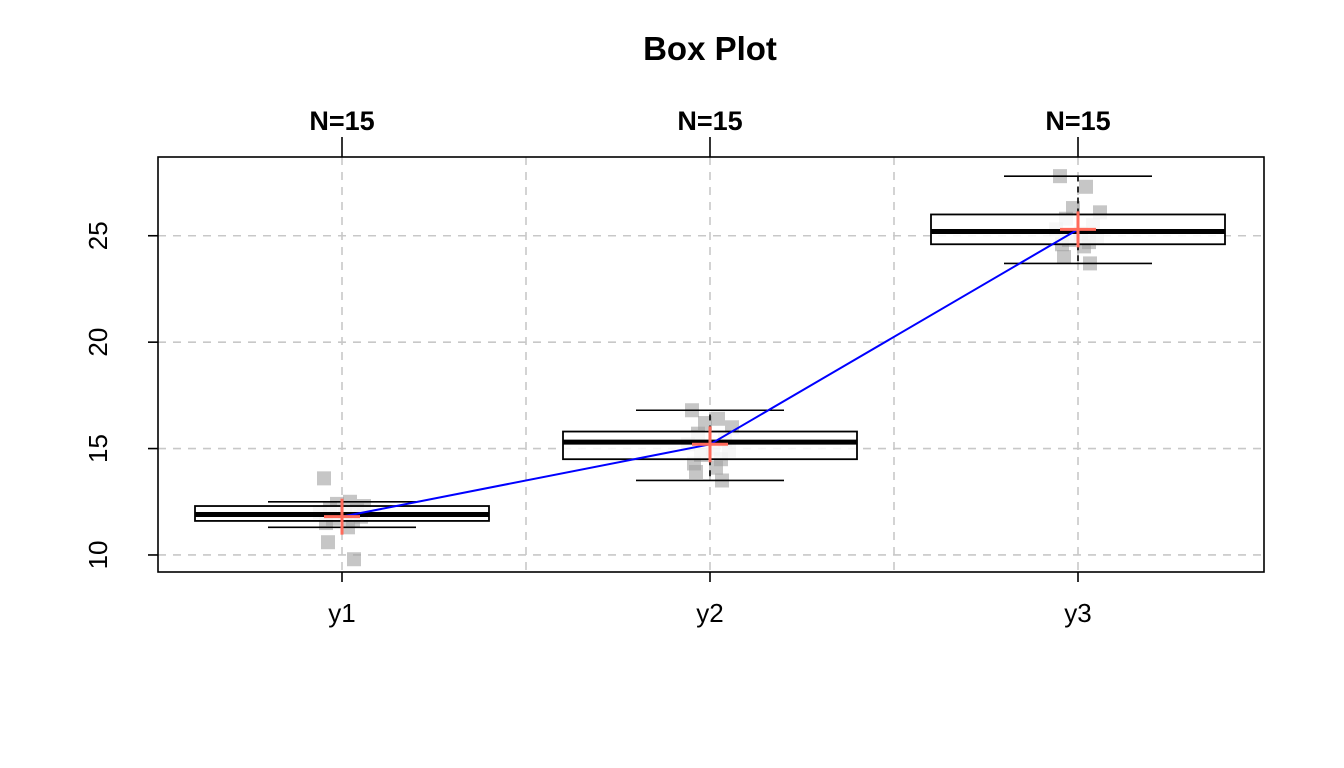  I want to click on chart-title: Box Plot, so click(710, 48).